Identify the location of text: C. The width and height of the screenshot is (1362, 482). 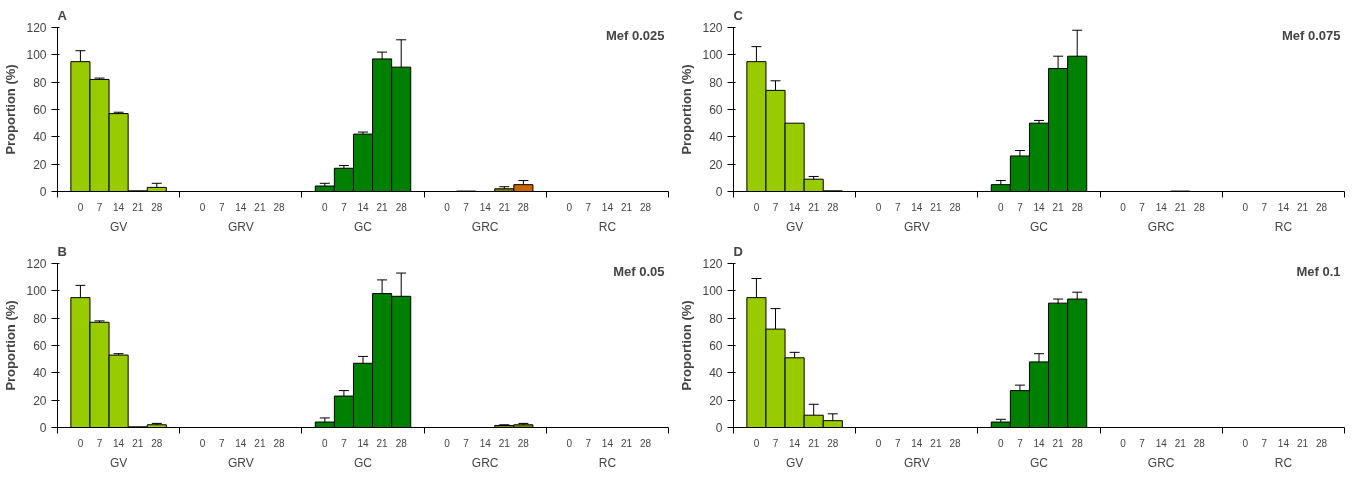
(738, 15).